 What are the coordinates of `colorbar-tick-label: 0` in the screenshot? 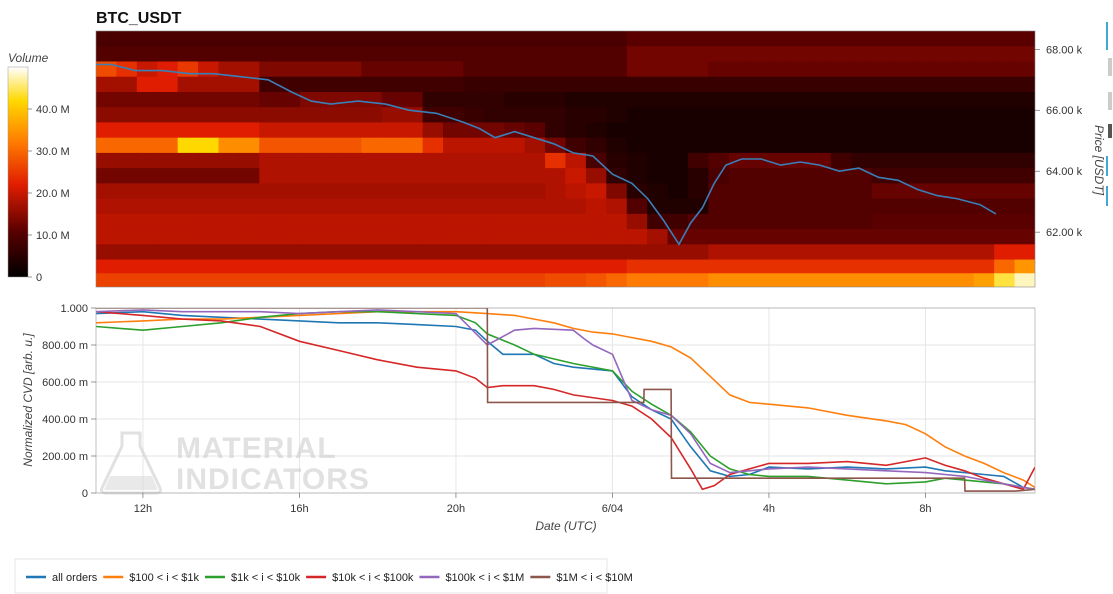 It's located at (39, 278).